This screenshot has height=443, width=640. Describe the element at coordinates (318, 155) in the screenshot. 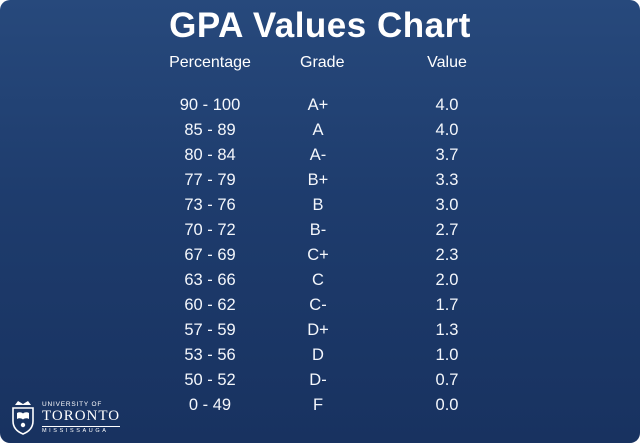

I see `table-cell: A-` at that location.